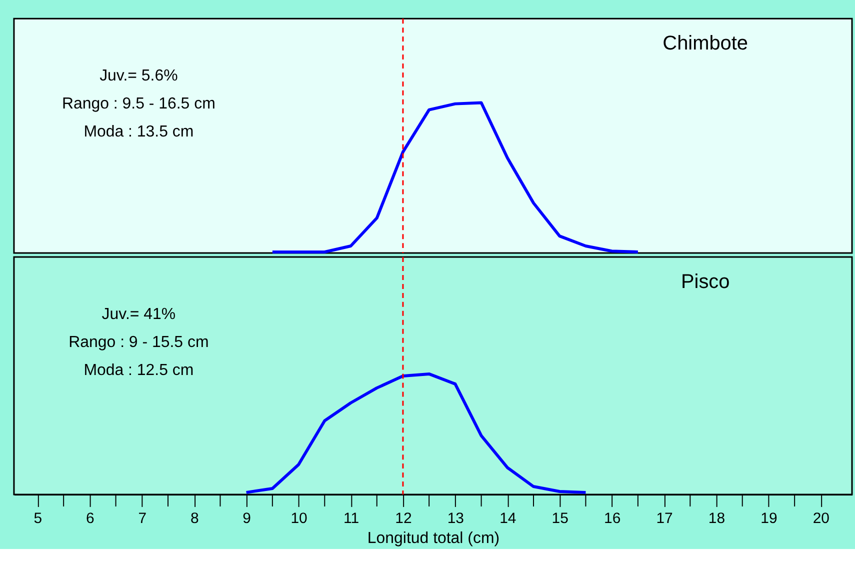  What do you see at coordinates (139, 75) in the screenshot?
I see `text: Juv.= 5.6%` at bounding box center [139, 75].